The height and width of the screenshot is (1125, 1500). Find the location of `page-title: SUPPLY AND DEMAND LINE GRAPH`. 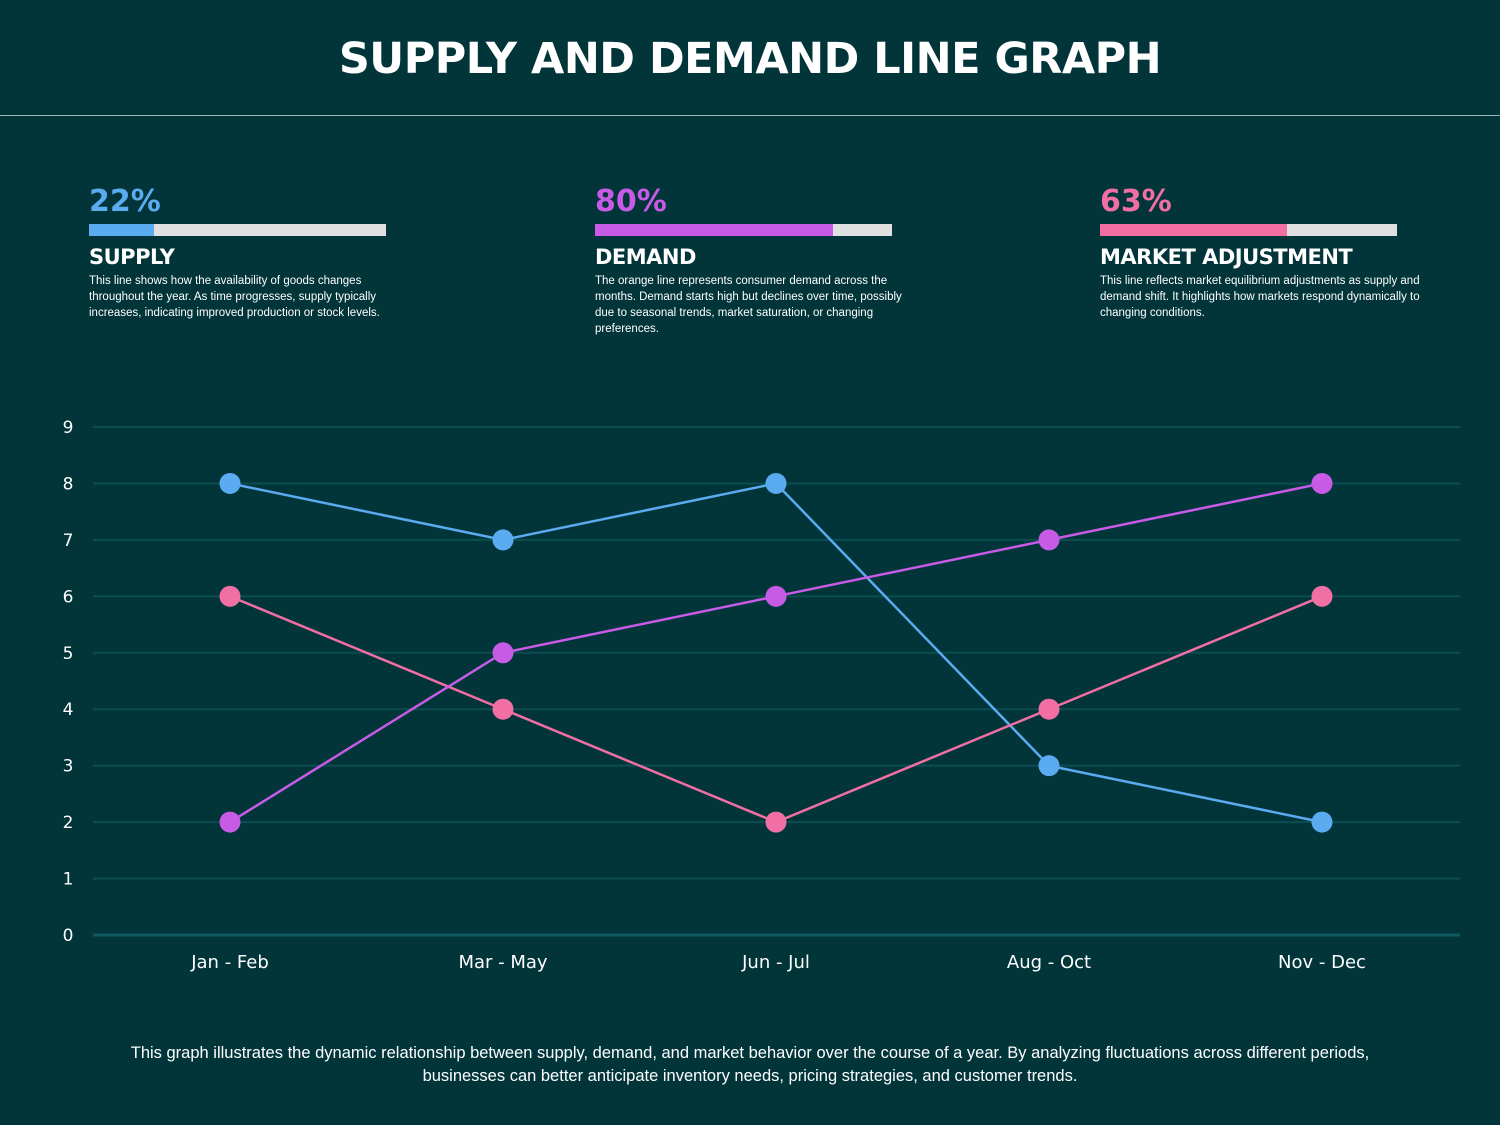

page-title: SUPPLY AND DEMAND LINE GRAPH is located at coordinates (750, 59).